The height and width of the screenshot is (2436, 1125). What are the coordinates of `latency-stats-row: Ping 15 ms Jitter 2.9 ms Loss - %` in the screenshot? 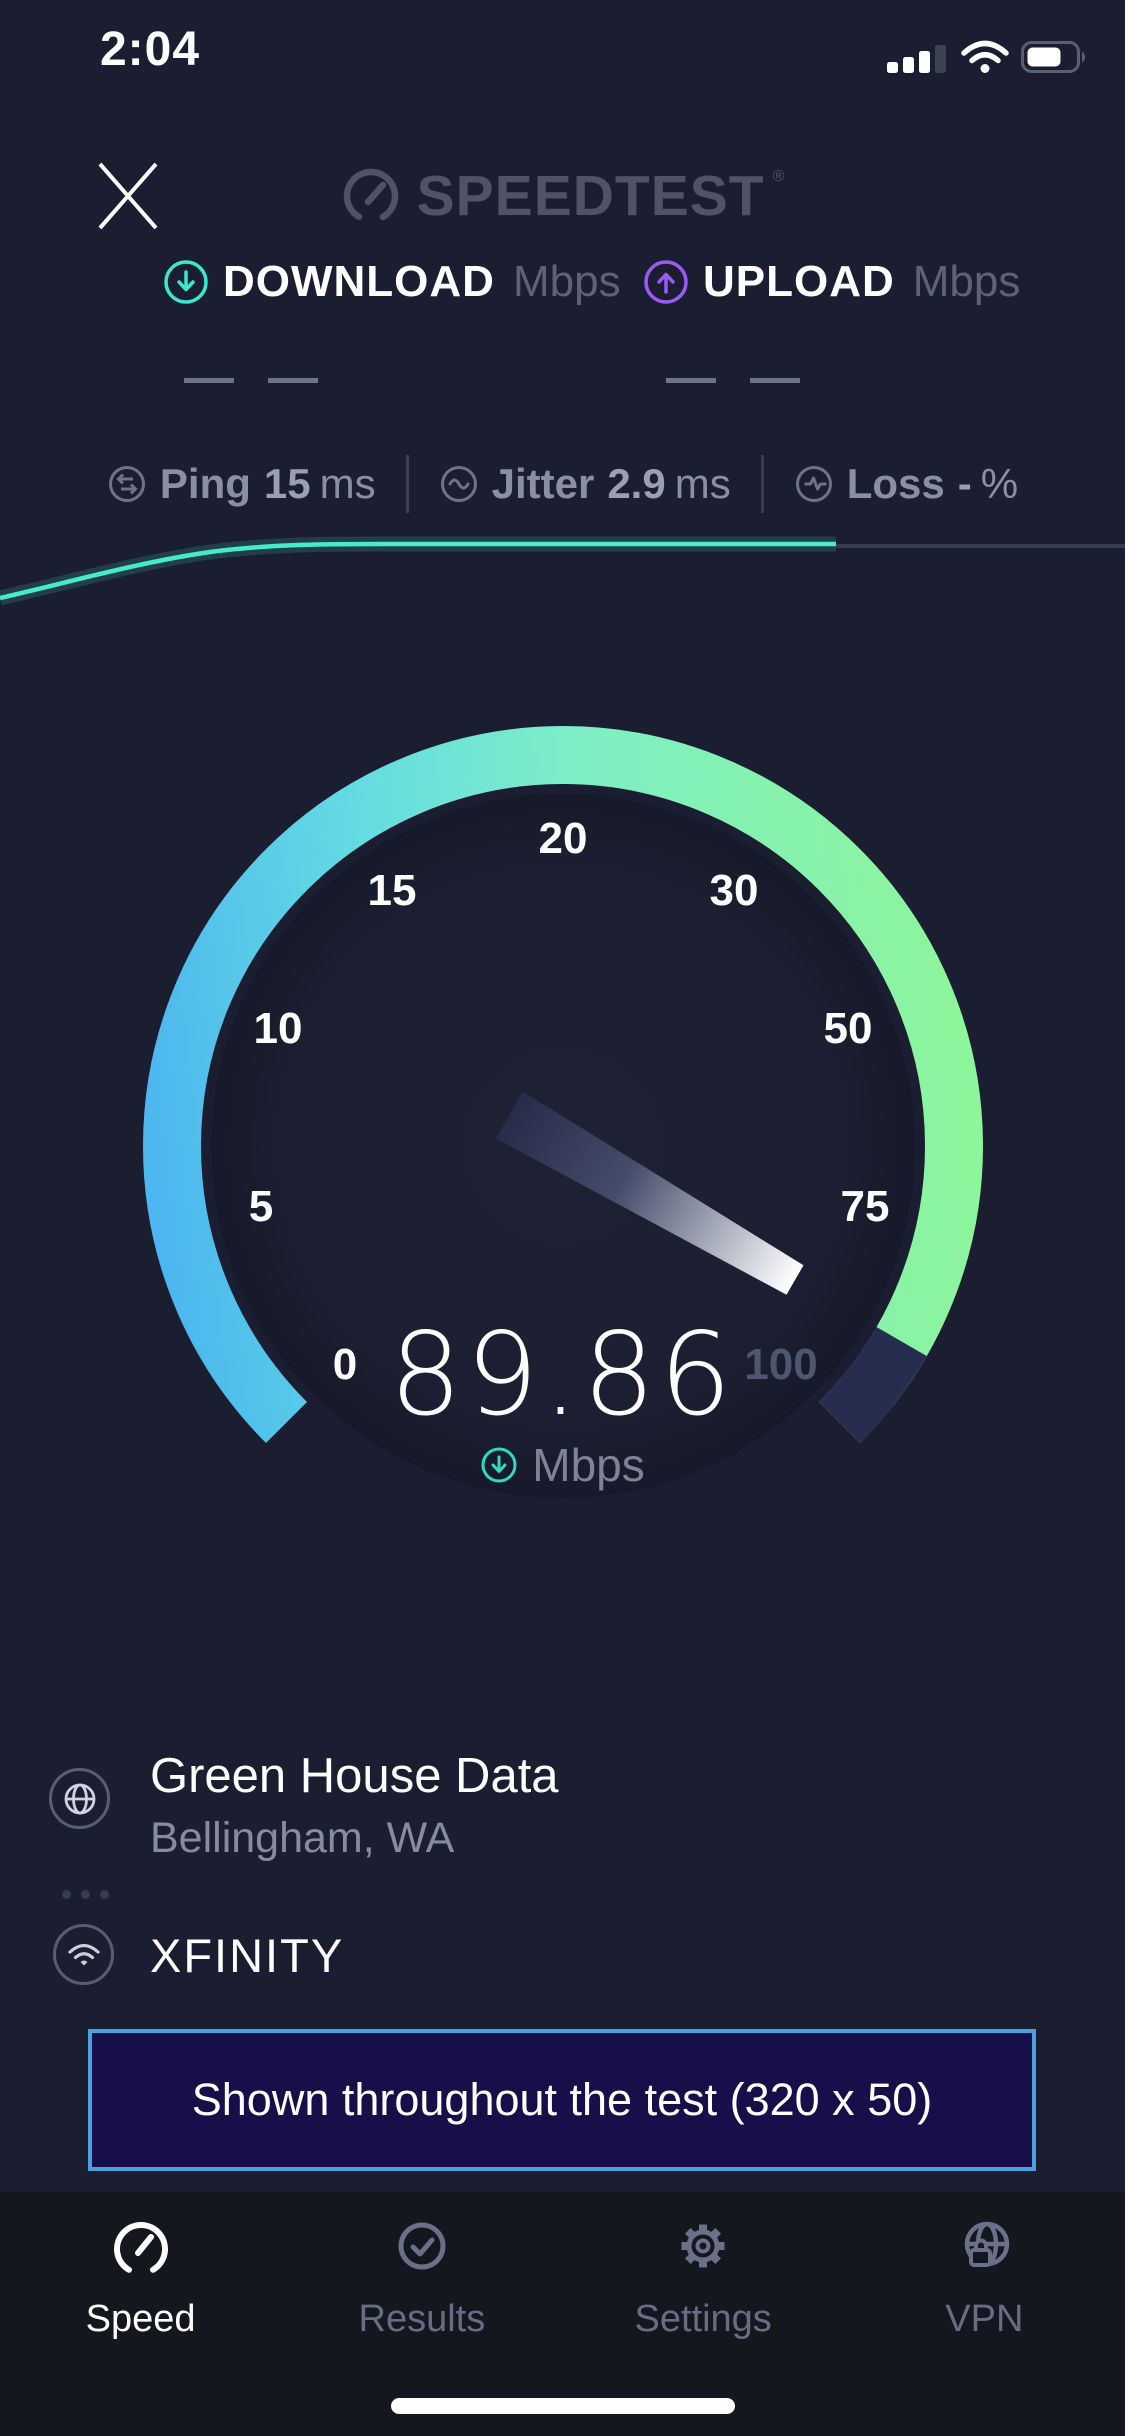 It's located at (562, 484).